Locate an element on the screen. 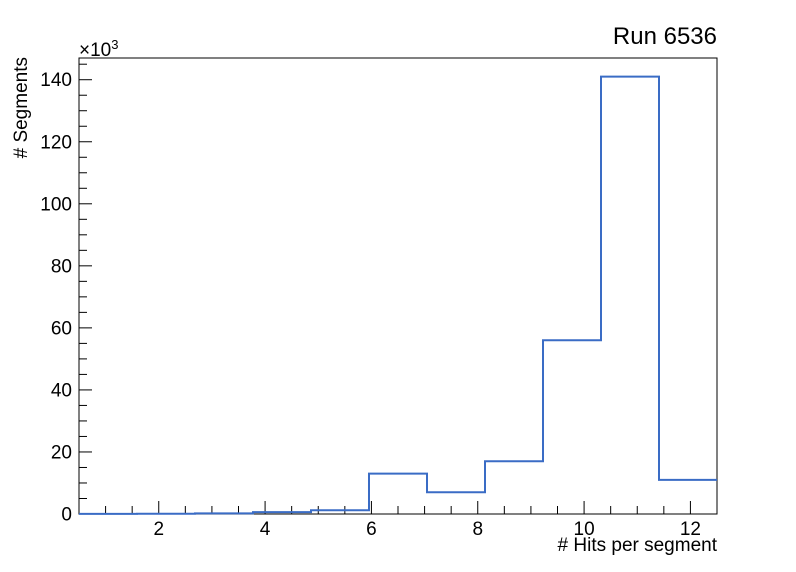 The image size is (796, 572). y-axis-scale-label: ×10³ is located at coordinates (98, 49).